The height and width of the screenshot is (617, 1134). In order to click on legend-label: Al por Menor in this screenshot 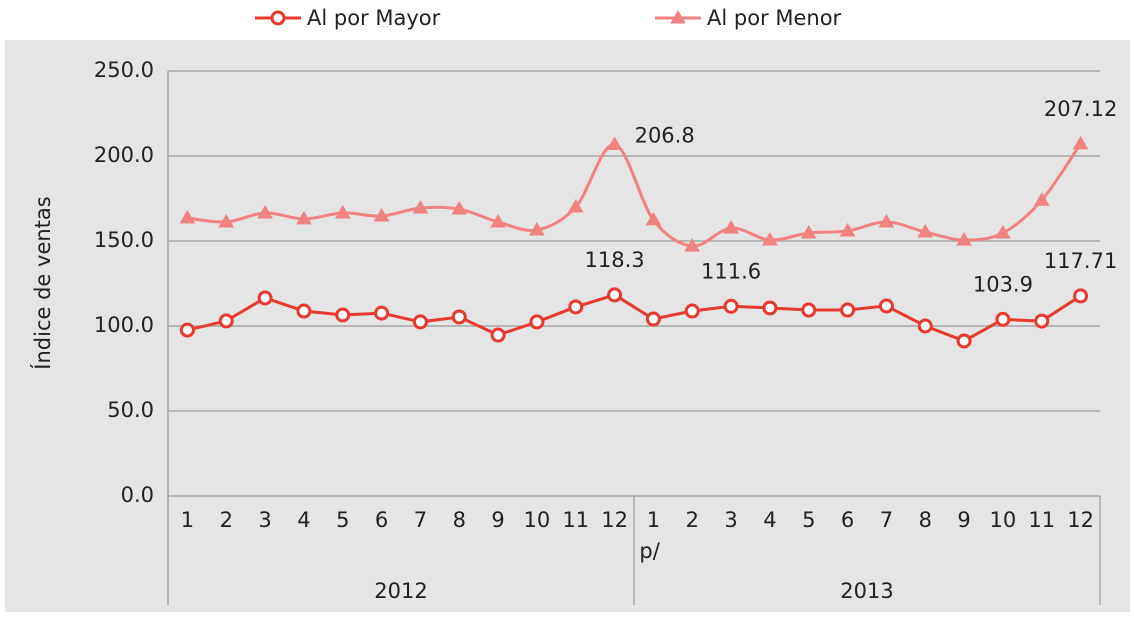, I will do `click(774, 18)`.